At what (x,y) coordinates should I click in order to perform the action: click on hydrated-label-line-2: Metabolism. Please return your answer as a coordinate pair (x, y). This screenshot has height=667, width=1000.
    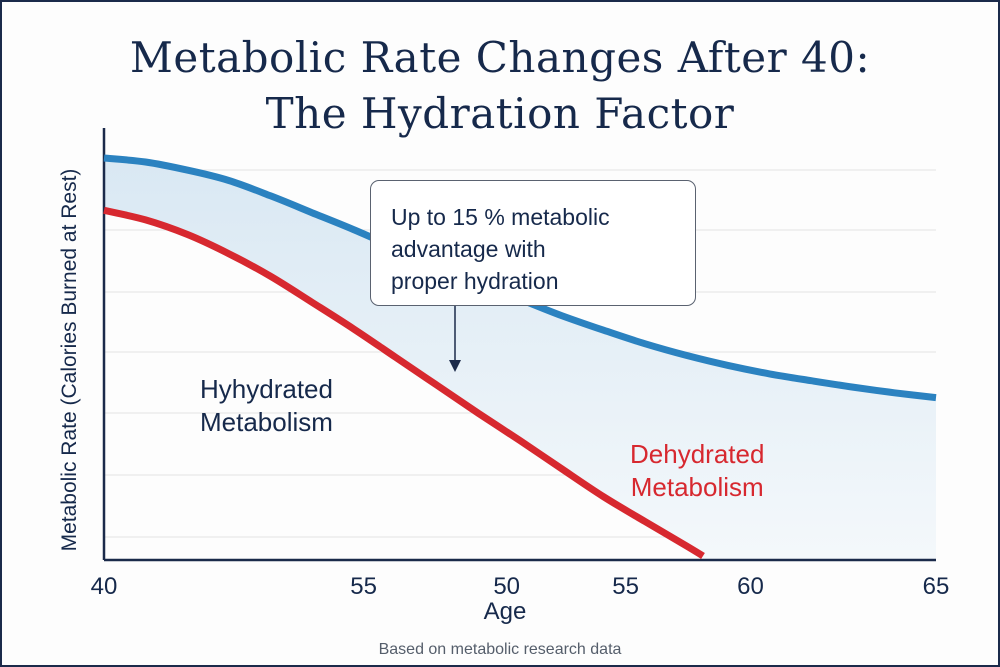
    Looking at the image, I should click on (266, 422).